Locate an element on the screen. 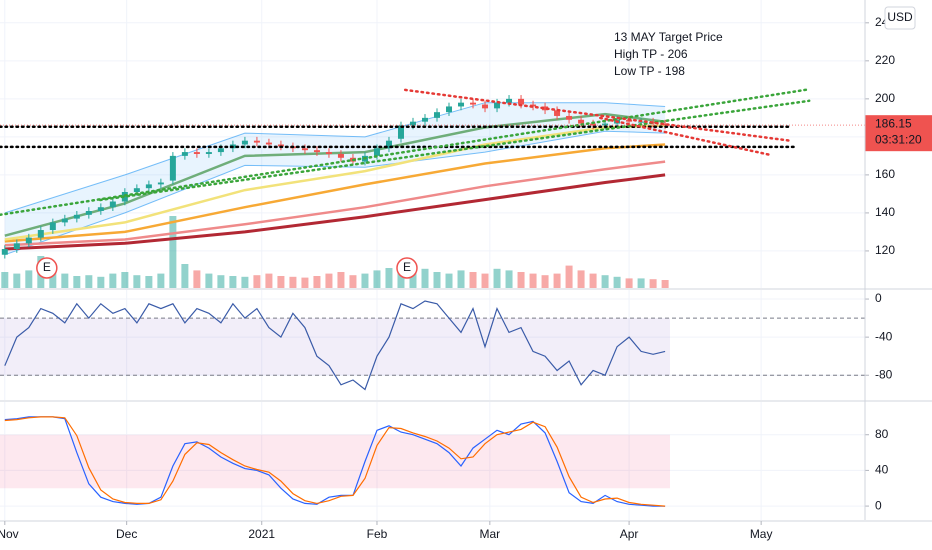  y-tick-label: -80 is located at coordinates (884, 374).